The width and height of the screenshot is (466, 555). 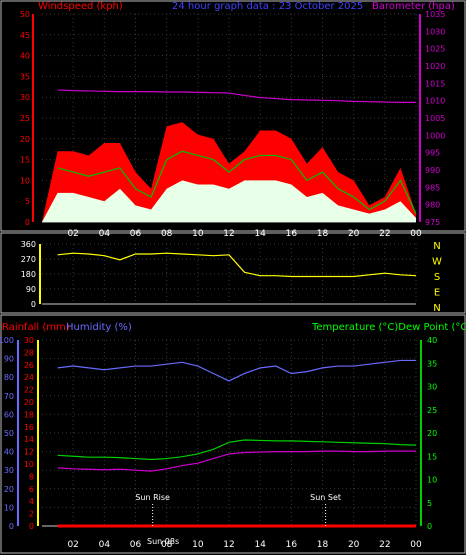 I want to click on baro-y-tick-label: 1030, so click(x=435, y=31).